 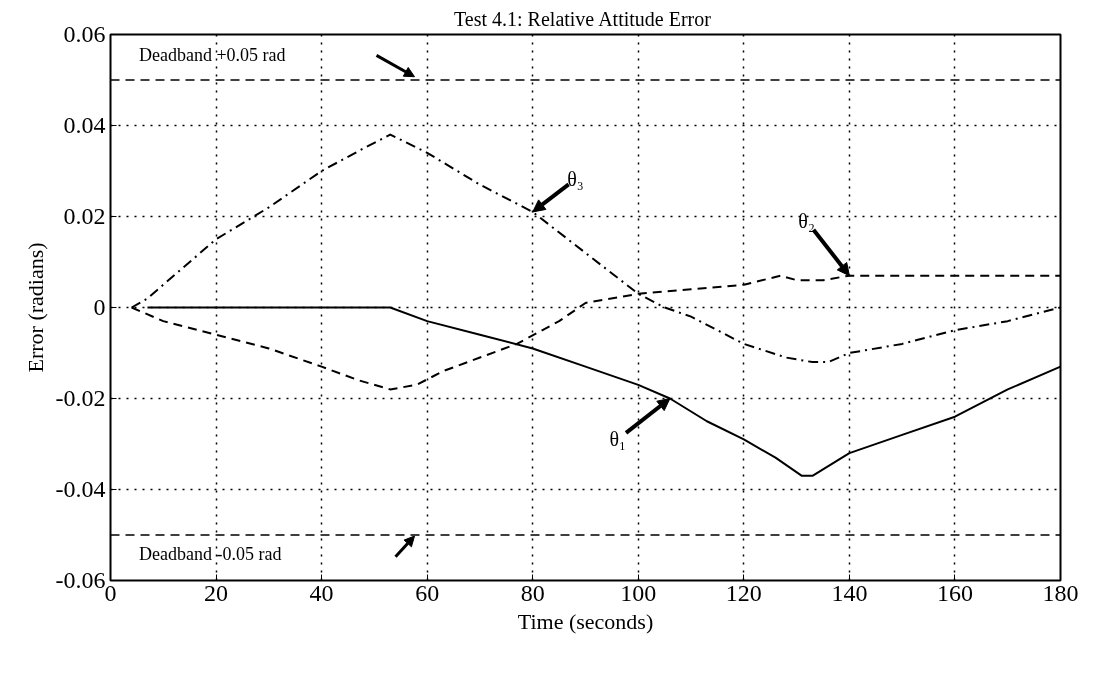 What do you see at coordinates (80, 489) in the screenshot?
I see `y-tick-label: -0.04` at bounding box center [80, 489].